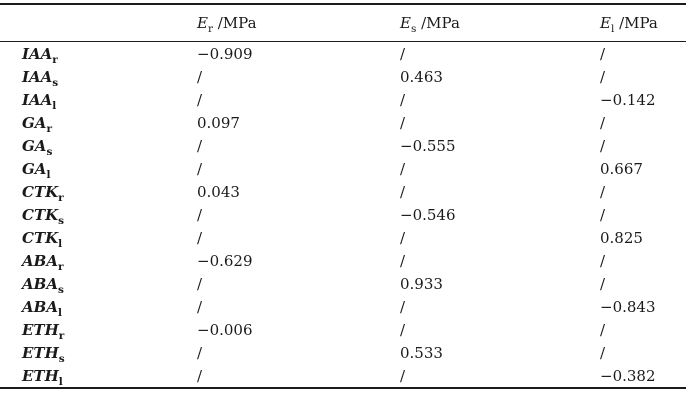 This screenshot has height=407, width=686. Describe the element at coordinates (225, 260) in the screenshot. I see `value-cell: −0.629` at that location.